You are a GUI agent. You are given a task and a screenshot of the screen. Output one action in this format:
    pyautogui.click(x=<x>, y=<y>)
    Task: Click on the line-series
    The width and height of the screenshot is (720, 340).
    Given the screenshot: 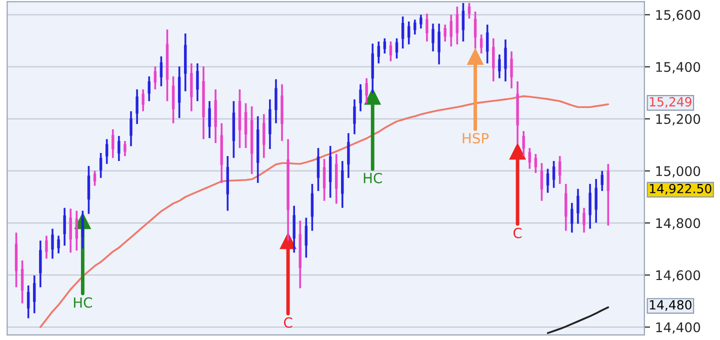 What is the action you would take?
    pyautogui.click(x=578, y=320)
    